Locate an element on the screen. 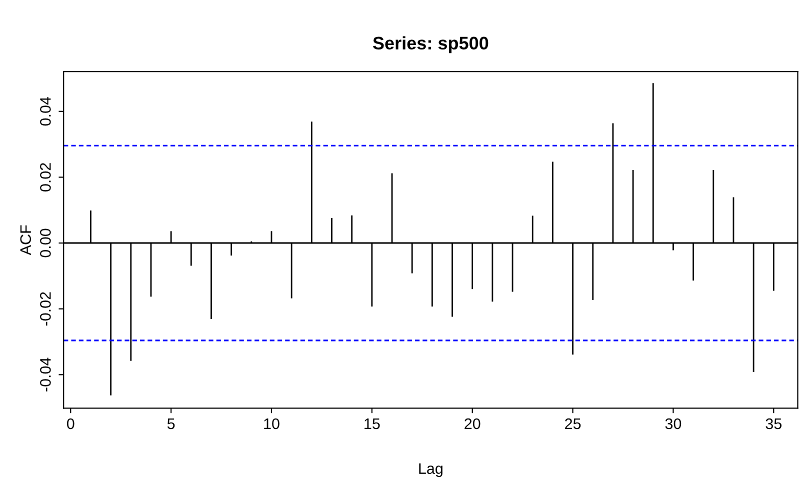 Image resolution: width=805 pixels, height=504 pixels. x-tick-label: 0 is located at coordinates (70, 424).